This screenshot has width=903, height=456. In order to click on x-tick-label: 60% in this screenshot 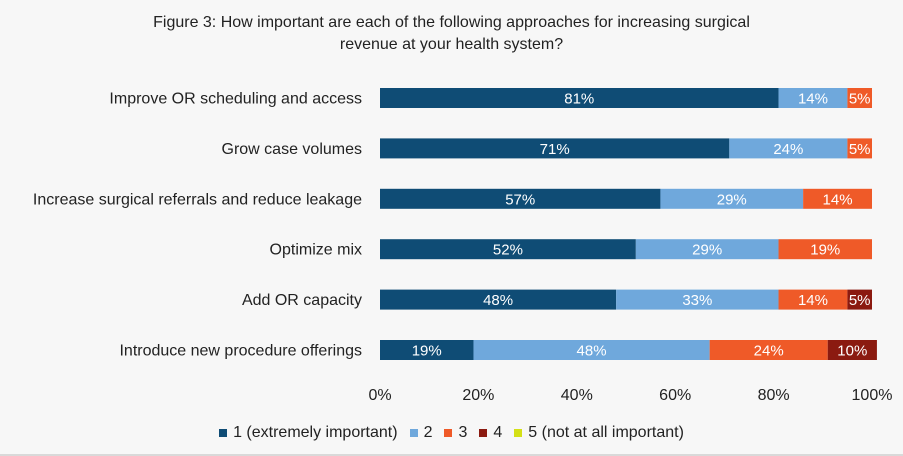, I will do `click(675, 395)`.